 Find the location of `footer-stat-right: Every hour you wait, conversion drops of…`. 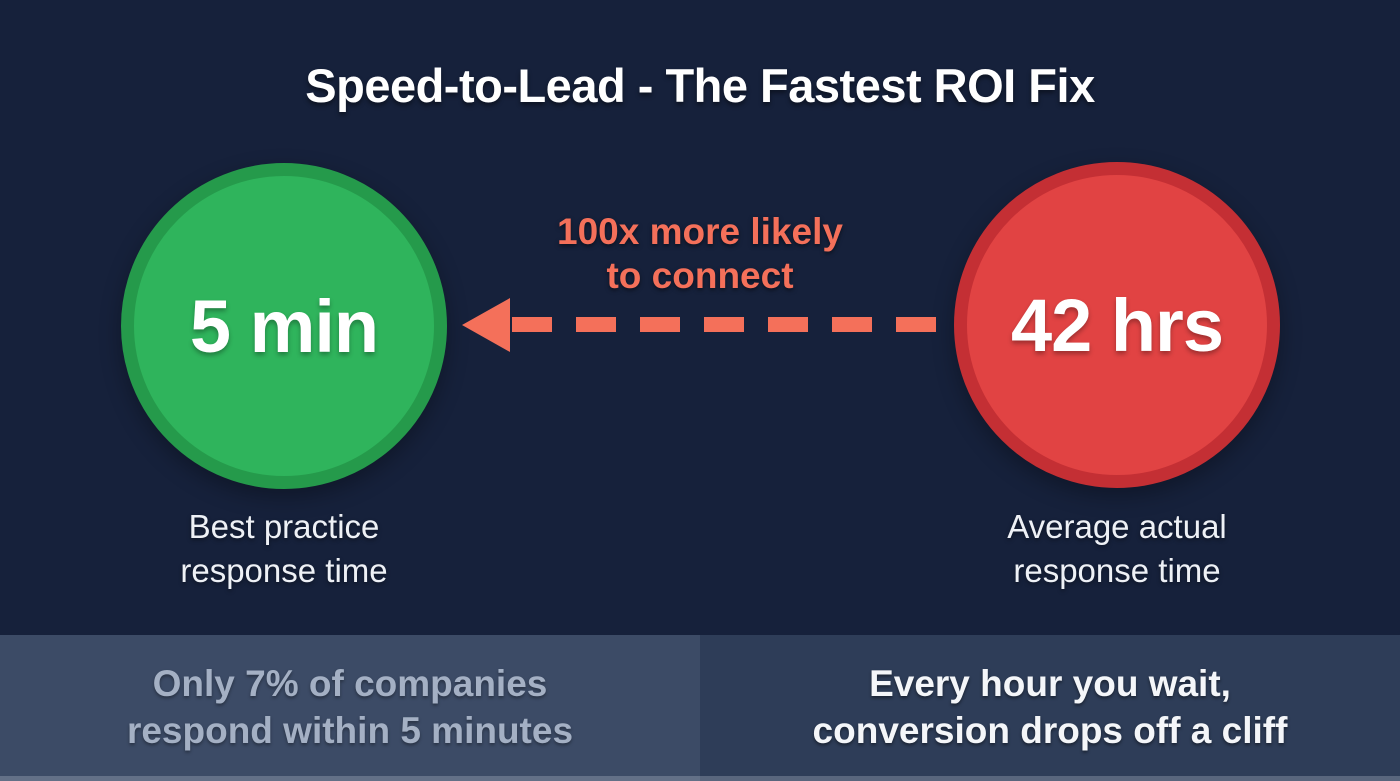

footer-stat-right: Every hour you wait, conversion drops of… is located at coordinates (1050, 708).